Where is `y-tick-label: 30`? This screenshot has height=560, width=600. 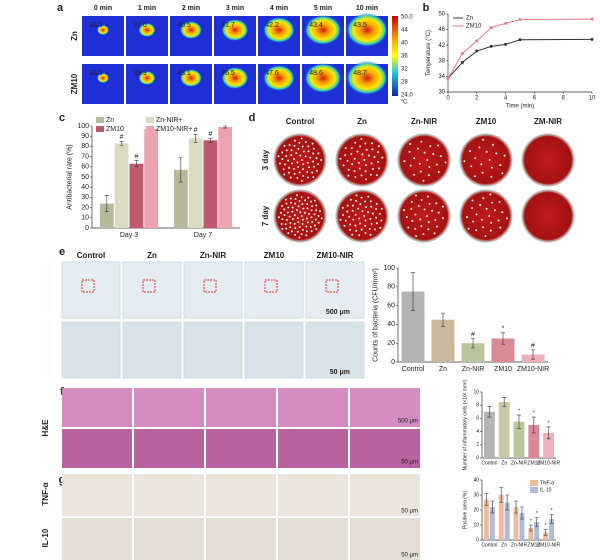
y-tick-label: 30 is located at coordinates (476, 495).